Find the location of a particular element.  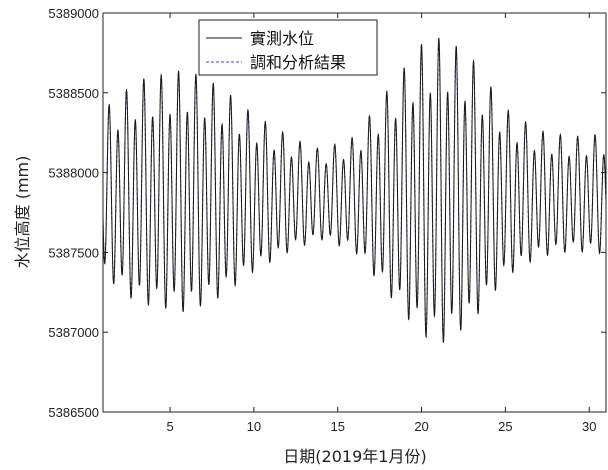

x-tick-label: 5 is located at coordinates (169, 426).